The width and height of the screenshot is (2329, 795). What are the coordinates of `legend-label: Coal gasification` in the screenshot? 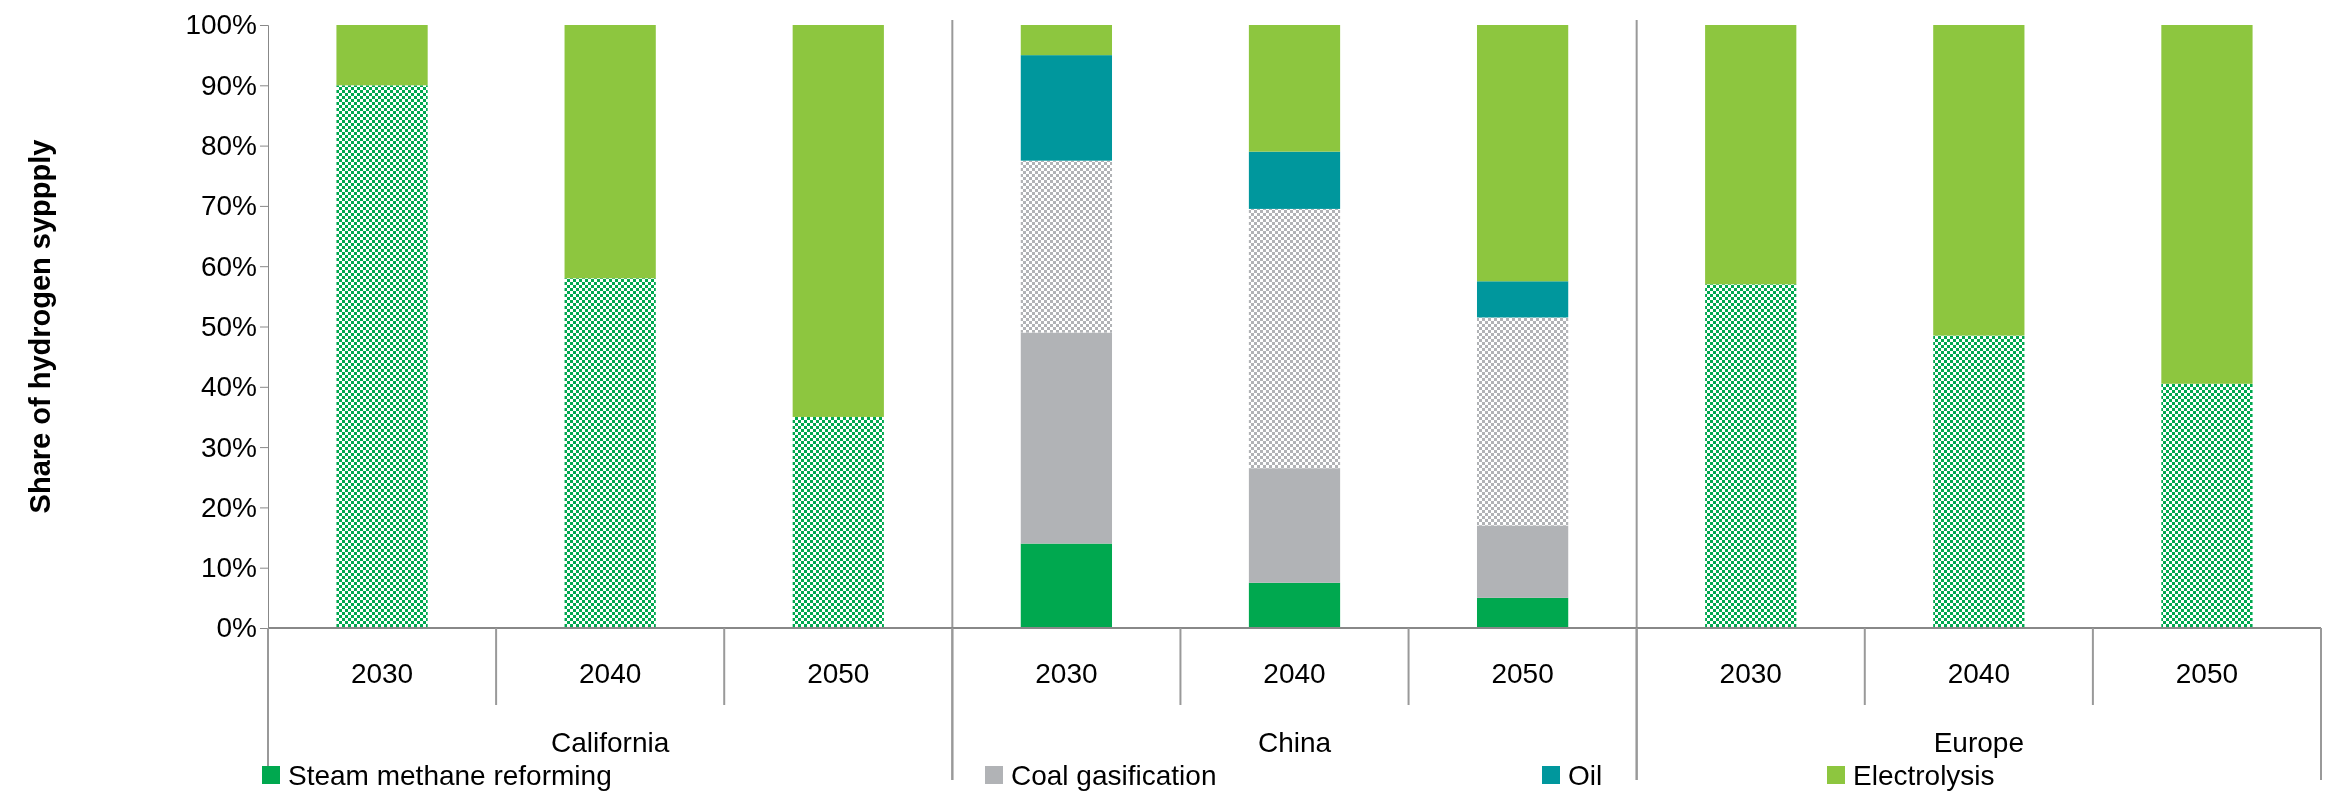 It's located at (1114, 775).